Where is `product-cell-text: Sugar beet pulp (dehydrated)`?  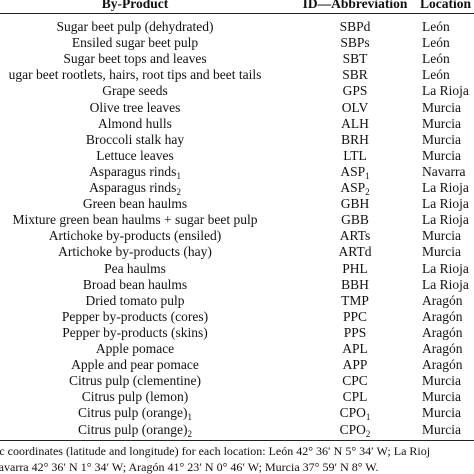 product-cell-text: Sugar beet pulp (dehydrated) is located at coordinates (135, 26).